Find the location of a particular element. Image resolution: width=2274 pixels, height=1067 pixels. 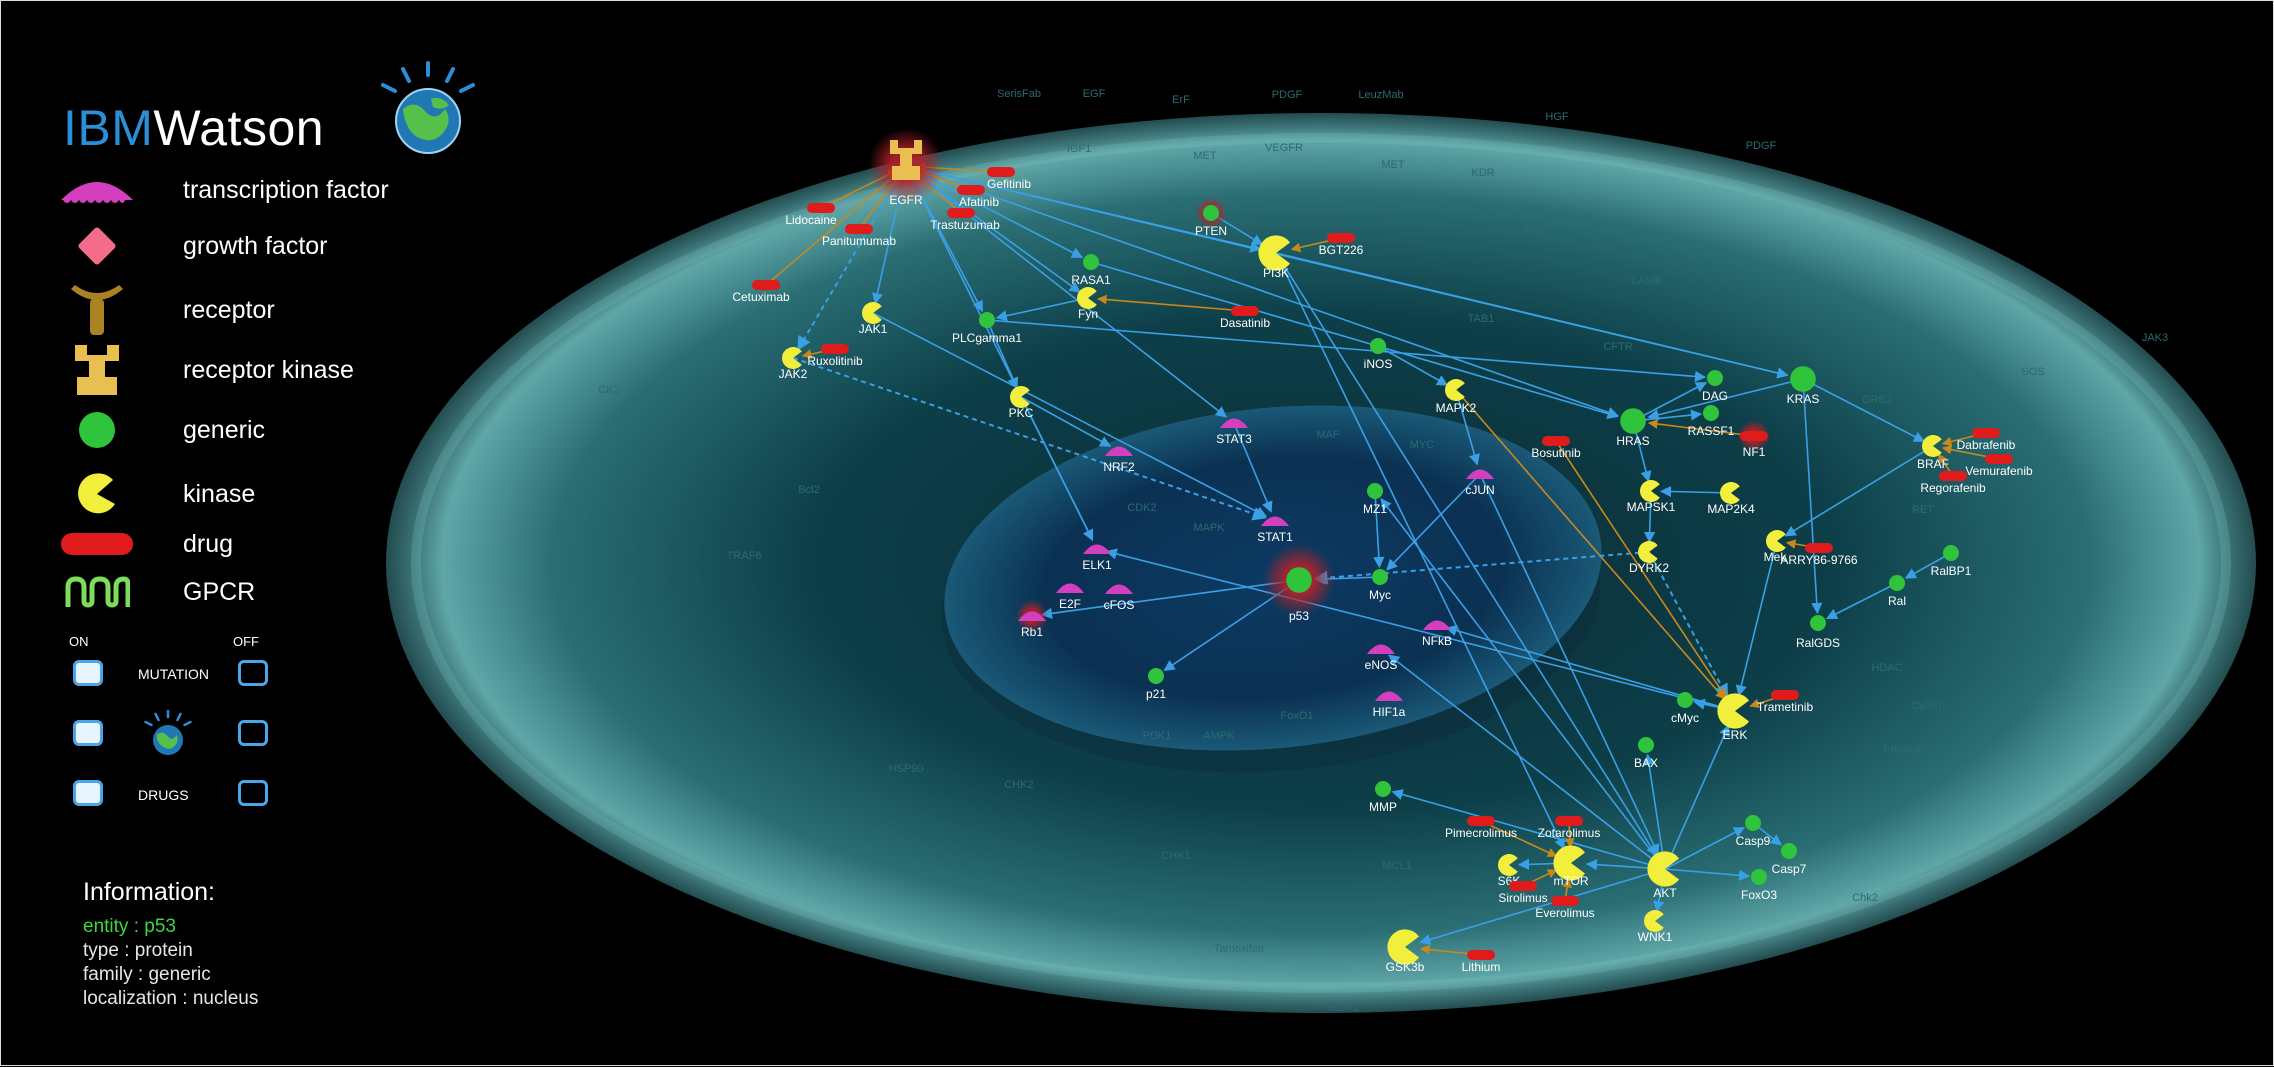

background-entity-label: AMPK is located at coordinates (1219, 736).